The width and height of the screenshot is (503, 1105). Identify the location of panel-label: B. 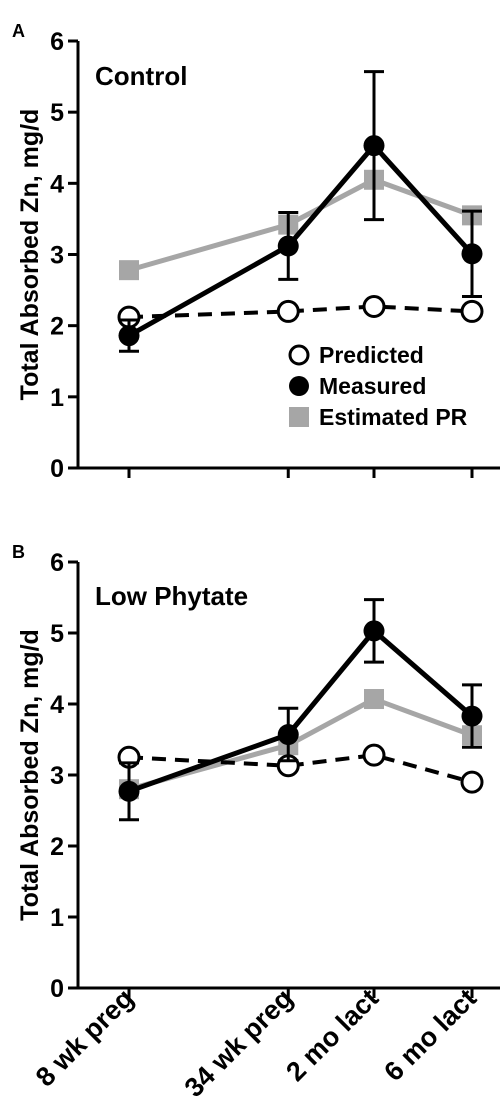
(18, 552).